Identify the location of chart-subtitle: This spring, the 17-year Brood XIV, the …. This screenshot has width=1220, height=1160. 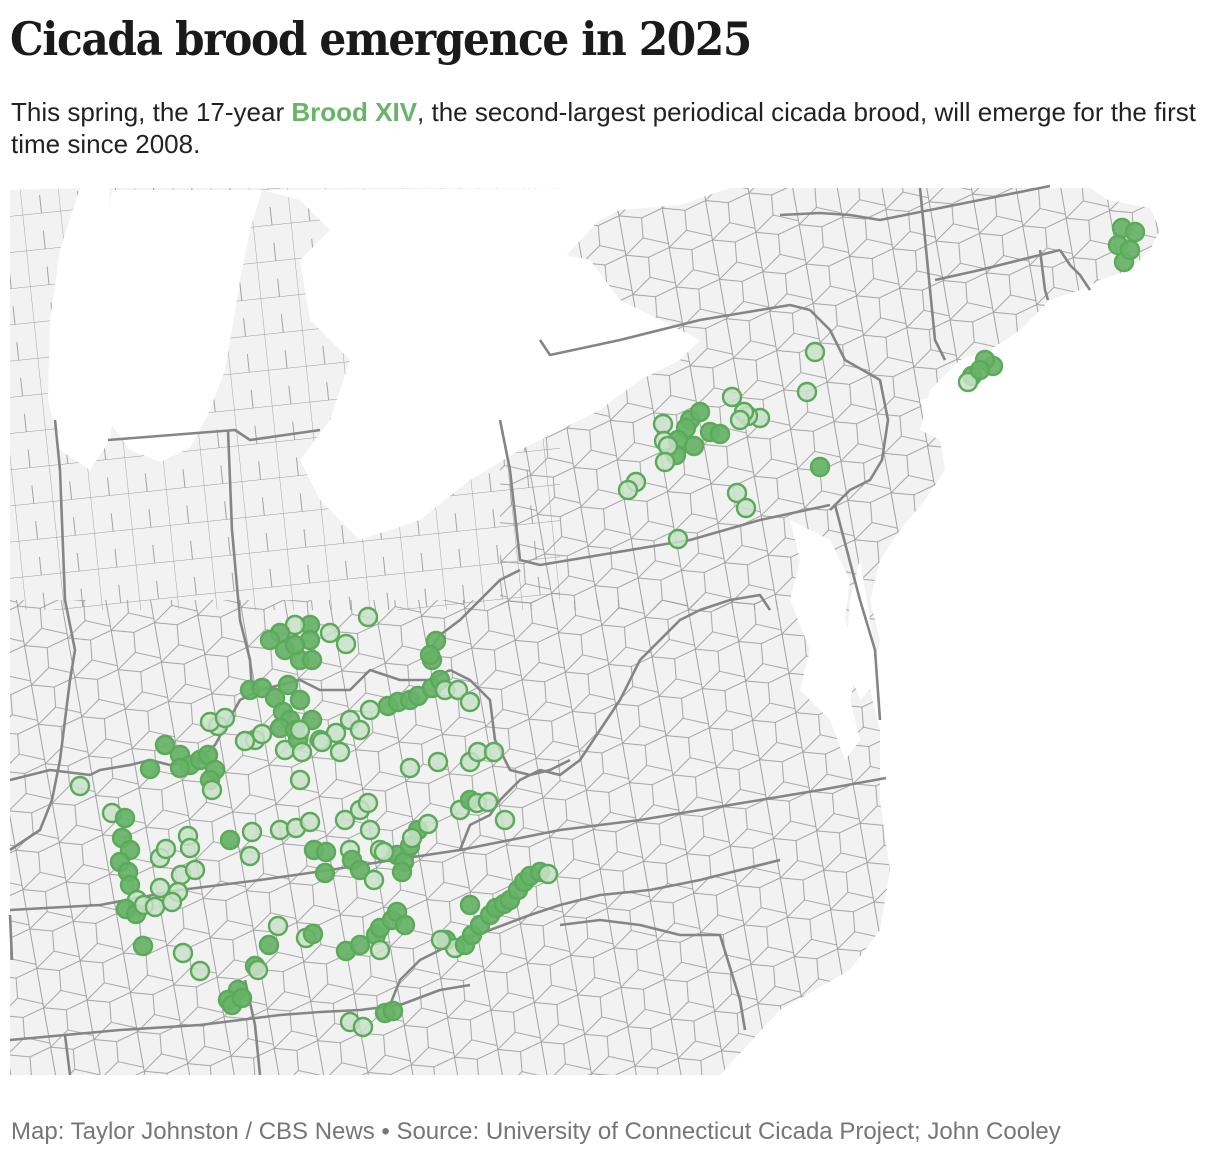
(606, 128).